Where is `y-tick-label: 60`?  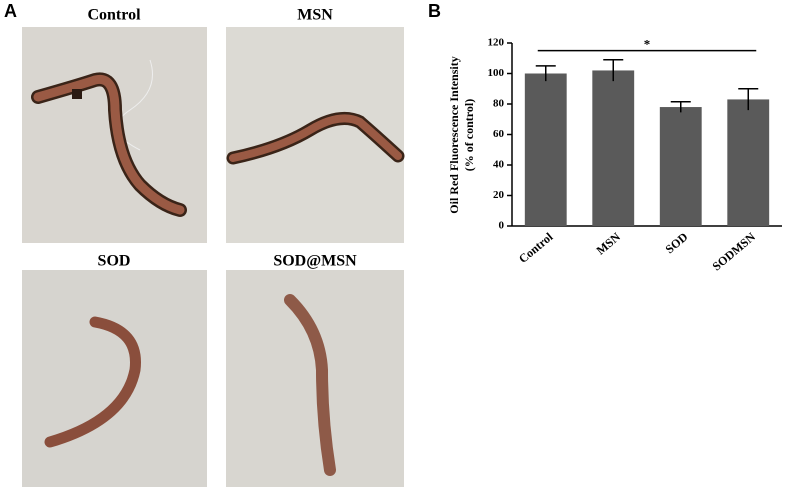
y-tick-label: 60 is located at coordinates (499, 134).